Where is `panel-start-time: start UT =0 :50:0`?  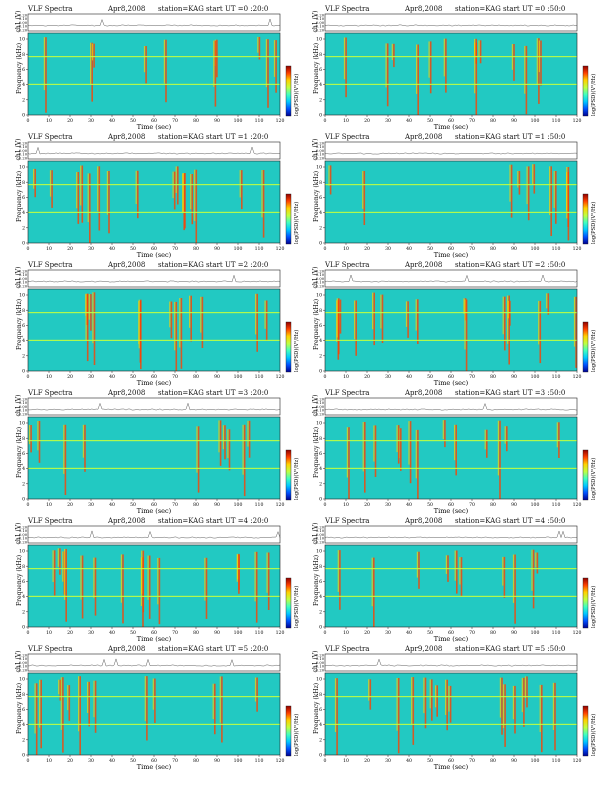 panel-start-time: start UT =0 :50:0 is located at coordinates (534, 9).